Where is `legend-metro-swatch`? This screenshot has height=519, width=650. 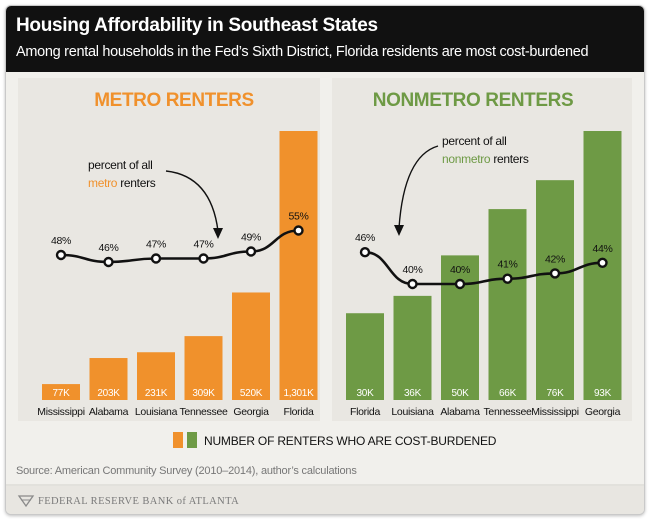 legend-metro-swatch is located at coordinates (178, 440).